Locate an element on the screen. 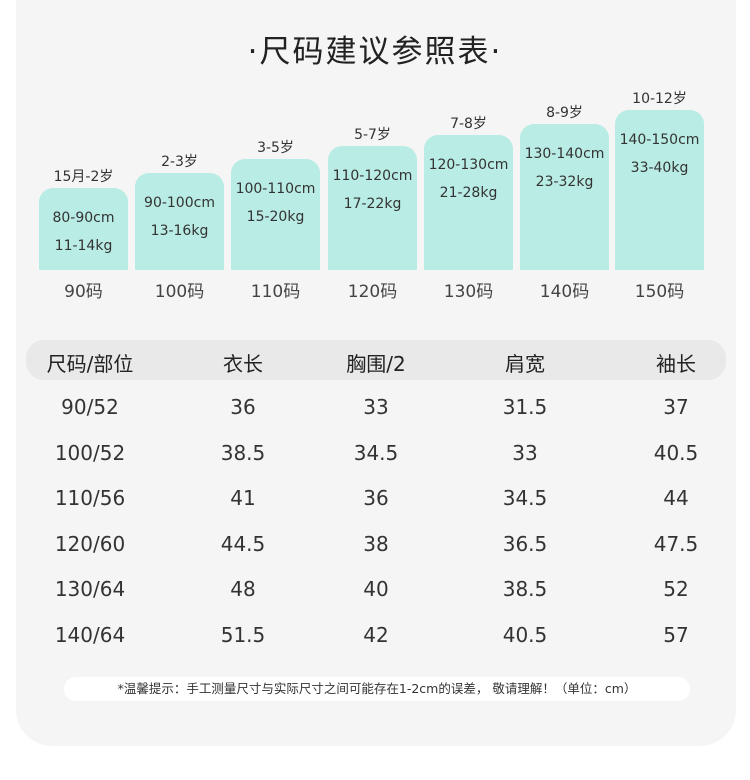 The image size is (750, 780). cell-chest: 38 is located at coordinates (376, 544).